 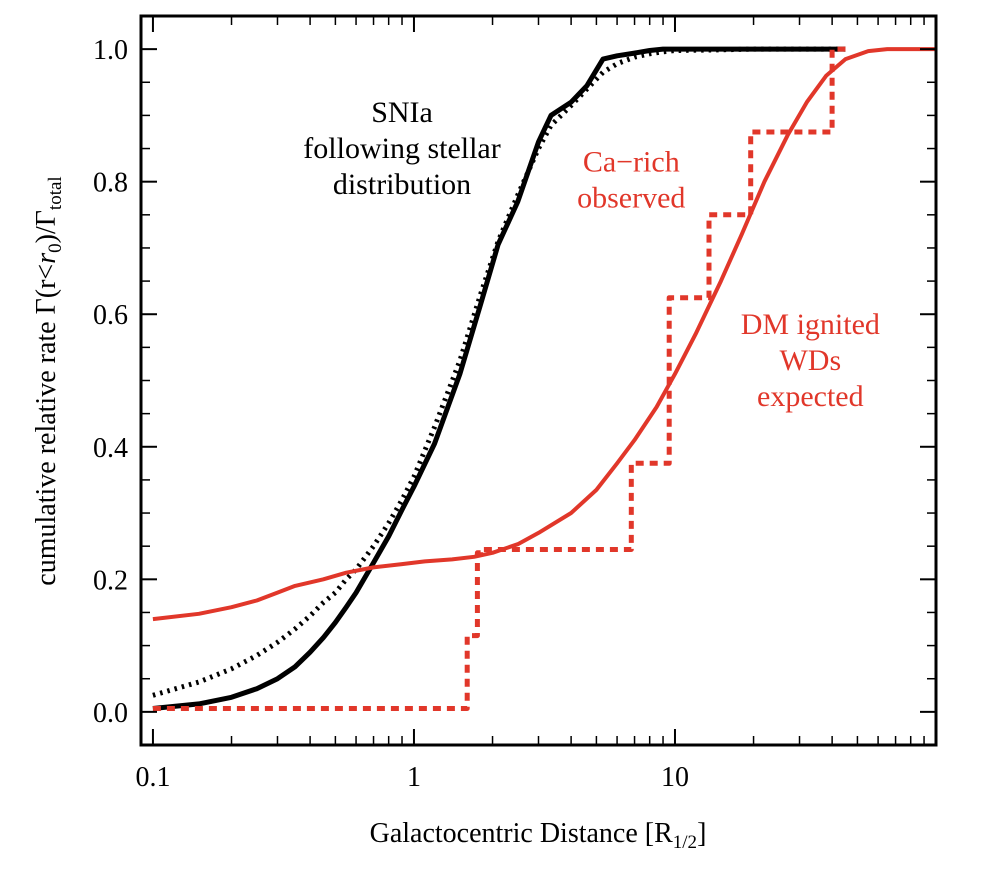 I want to click on annotation-line: expected, so click(x=810, y=396).